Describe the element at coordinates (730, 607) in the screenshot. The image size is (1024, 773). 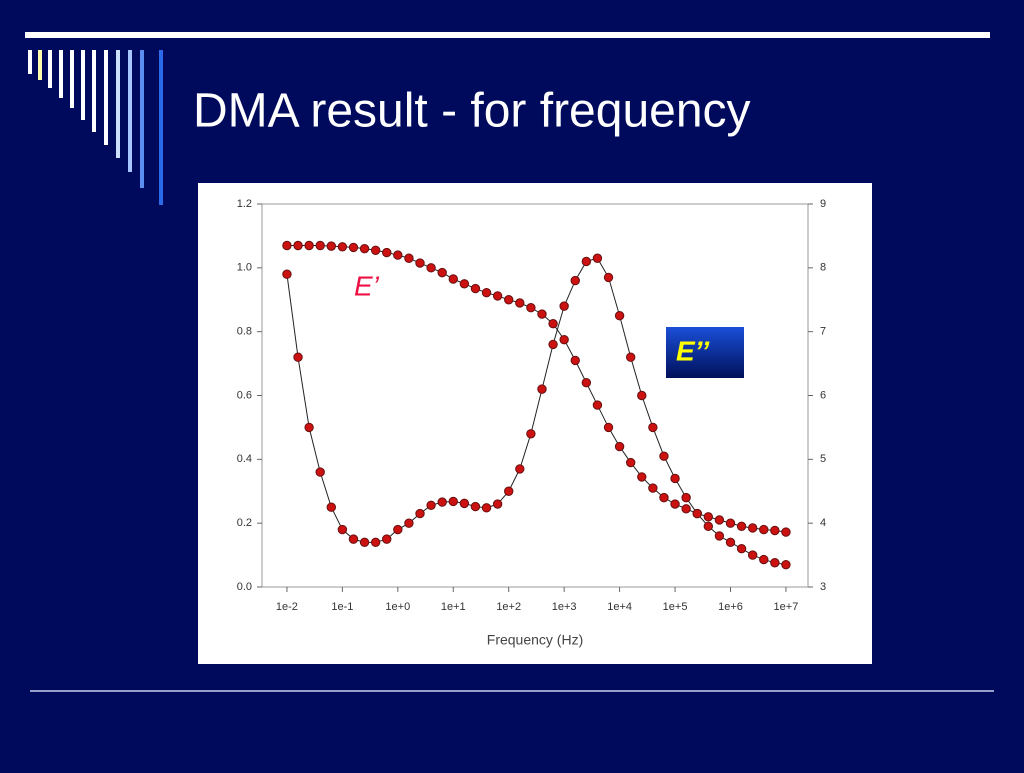
I see `x-tick-label: 1e+6` at that location.